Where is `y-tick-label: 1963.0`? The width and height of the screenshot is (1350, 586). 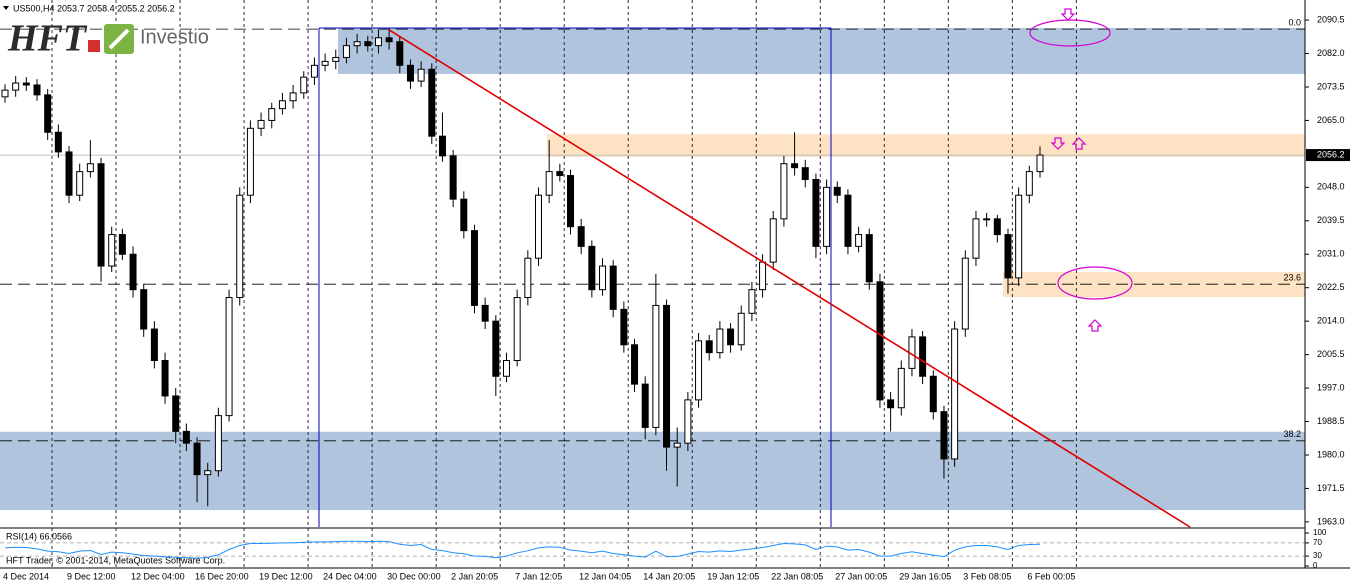 y-tick-label: 1963.0 is located at coordinates (1331, 521).